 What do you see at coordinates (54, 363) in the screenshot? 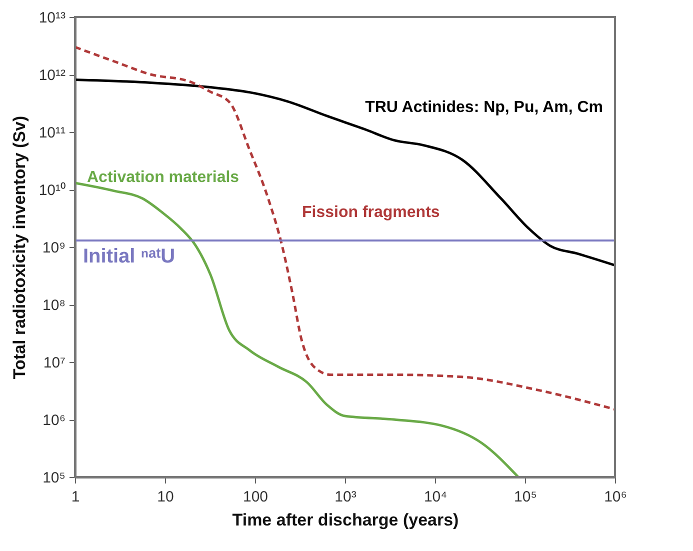
I see `y-tick-label: 10⁷` at bounding box center [54, 363].